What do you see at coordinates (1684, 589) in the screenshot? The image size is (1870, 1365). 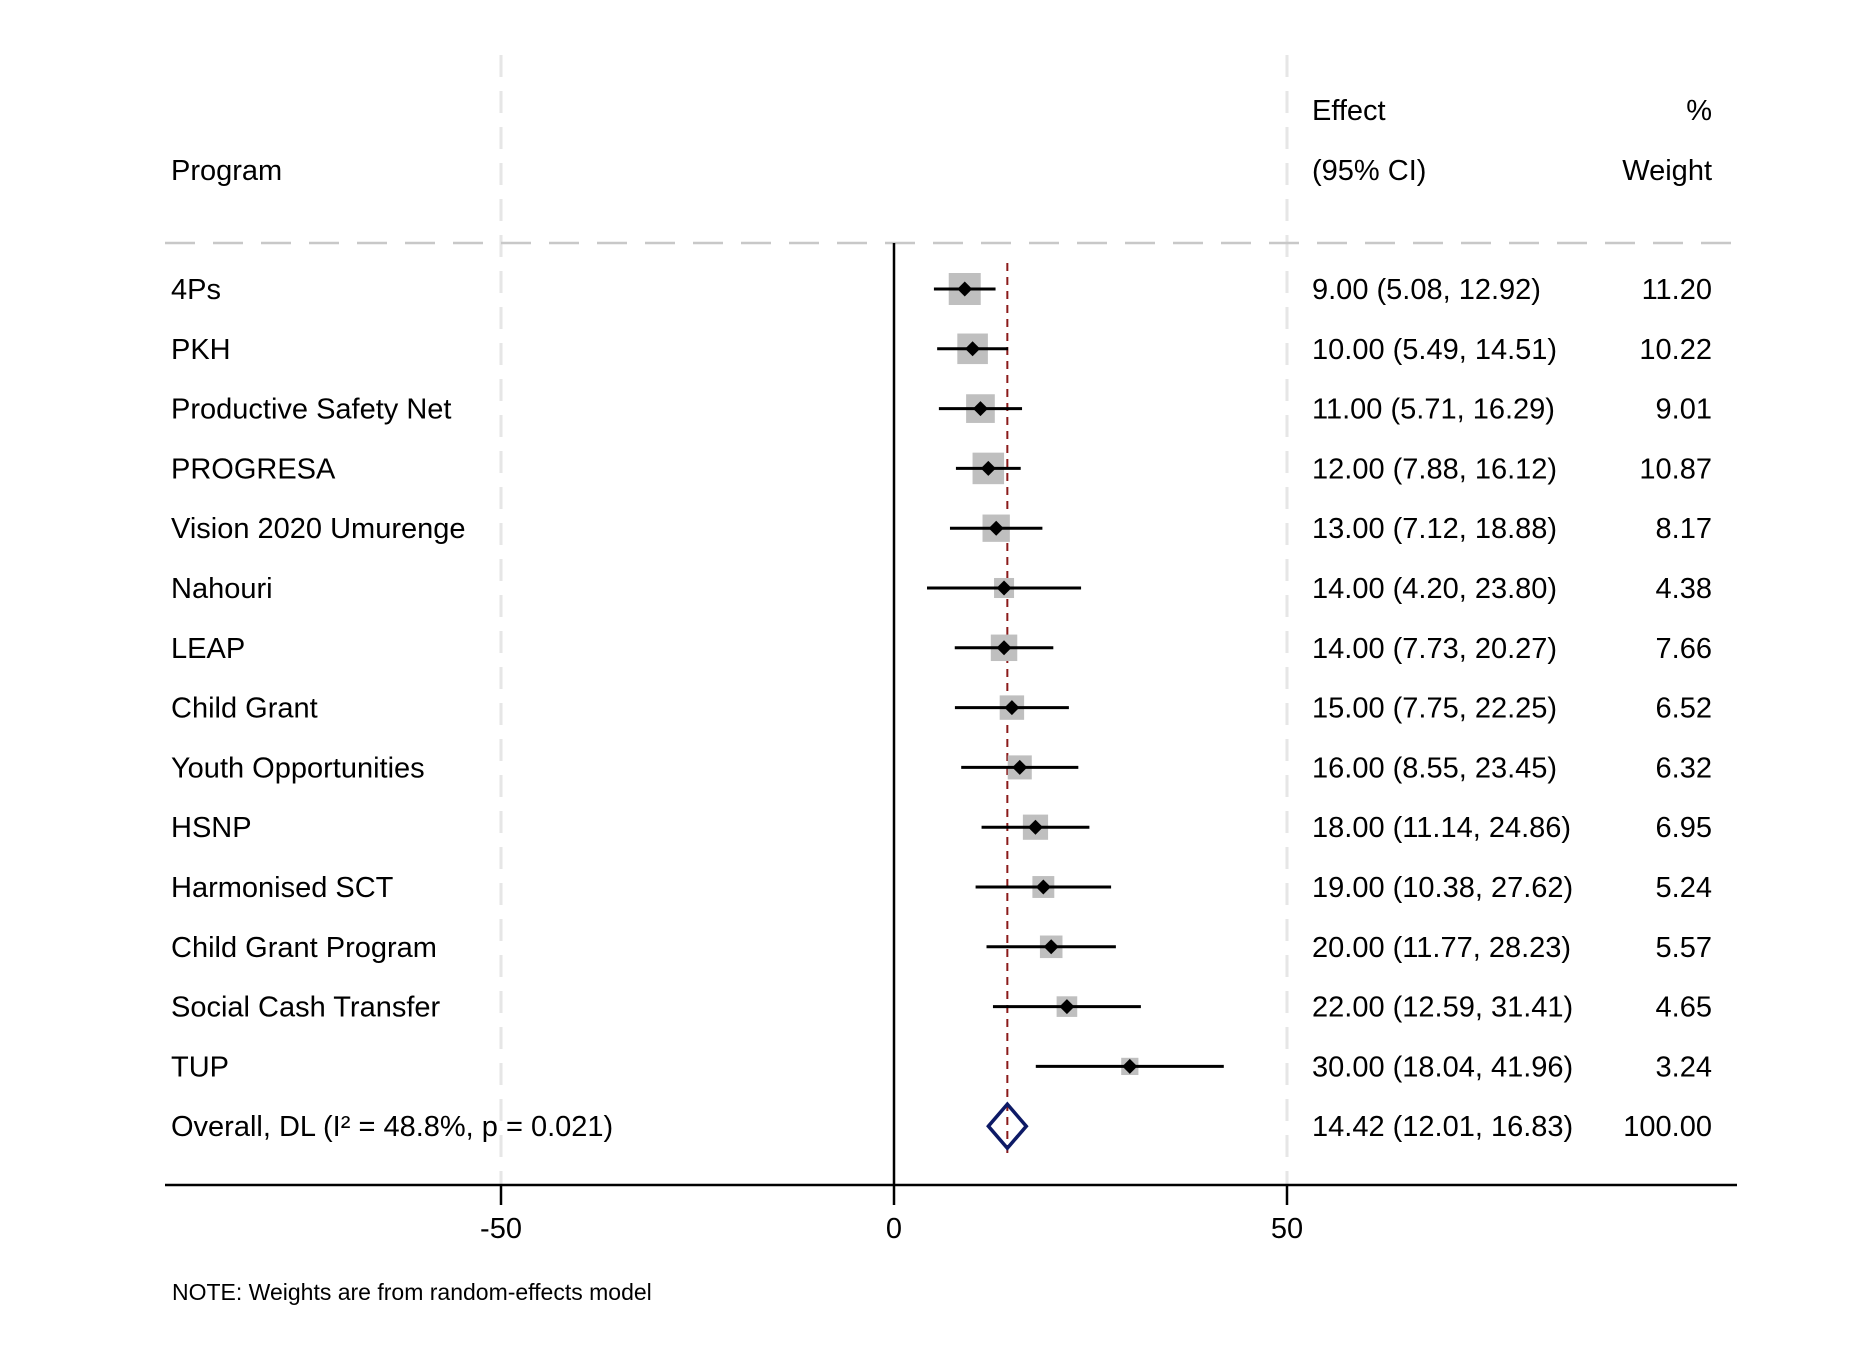 I see `weight-value: 4.38` at bounding box center [1684, 589].